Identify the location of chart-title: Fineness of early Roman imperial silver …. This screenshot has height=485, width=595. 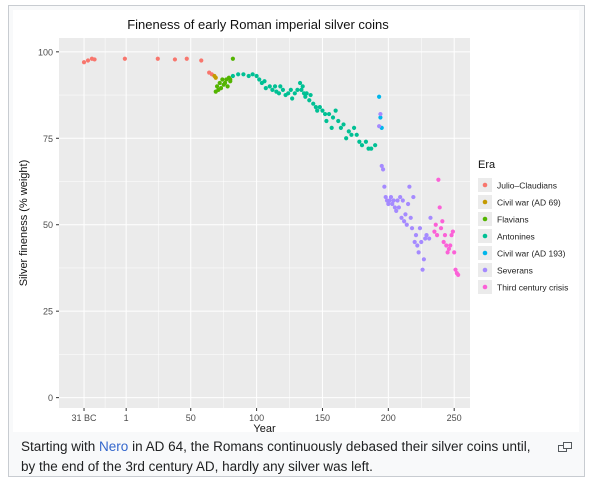
(258, 24).